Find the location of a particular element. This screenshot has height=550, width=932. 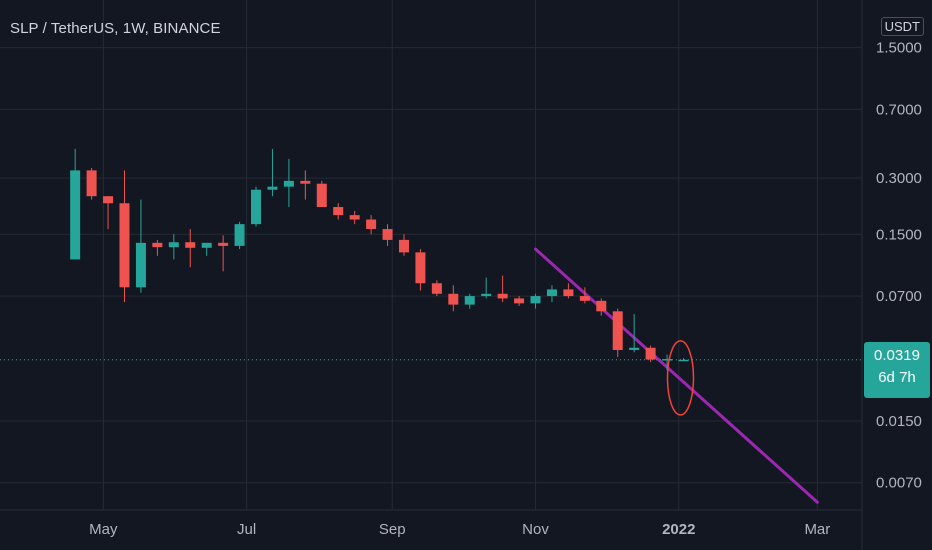

chart-title: SLP / TetherUS, 1W, BINANCE is located at coordinates (115, 28).